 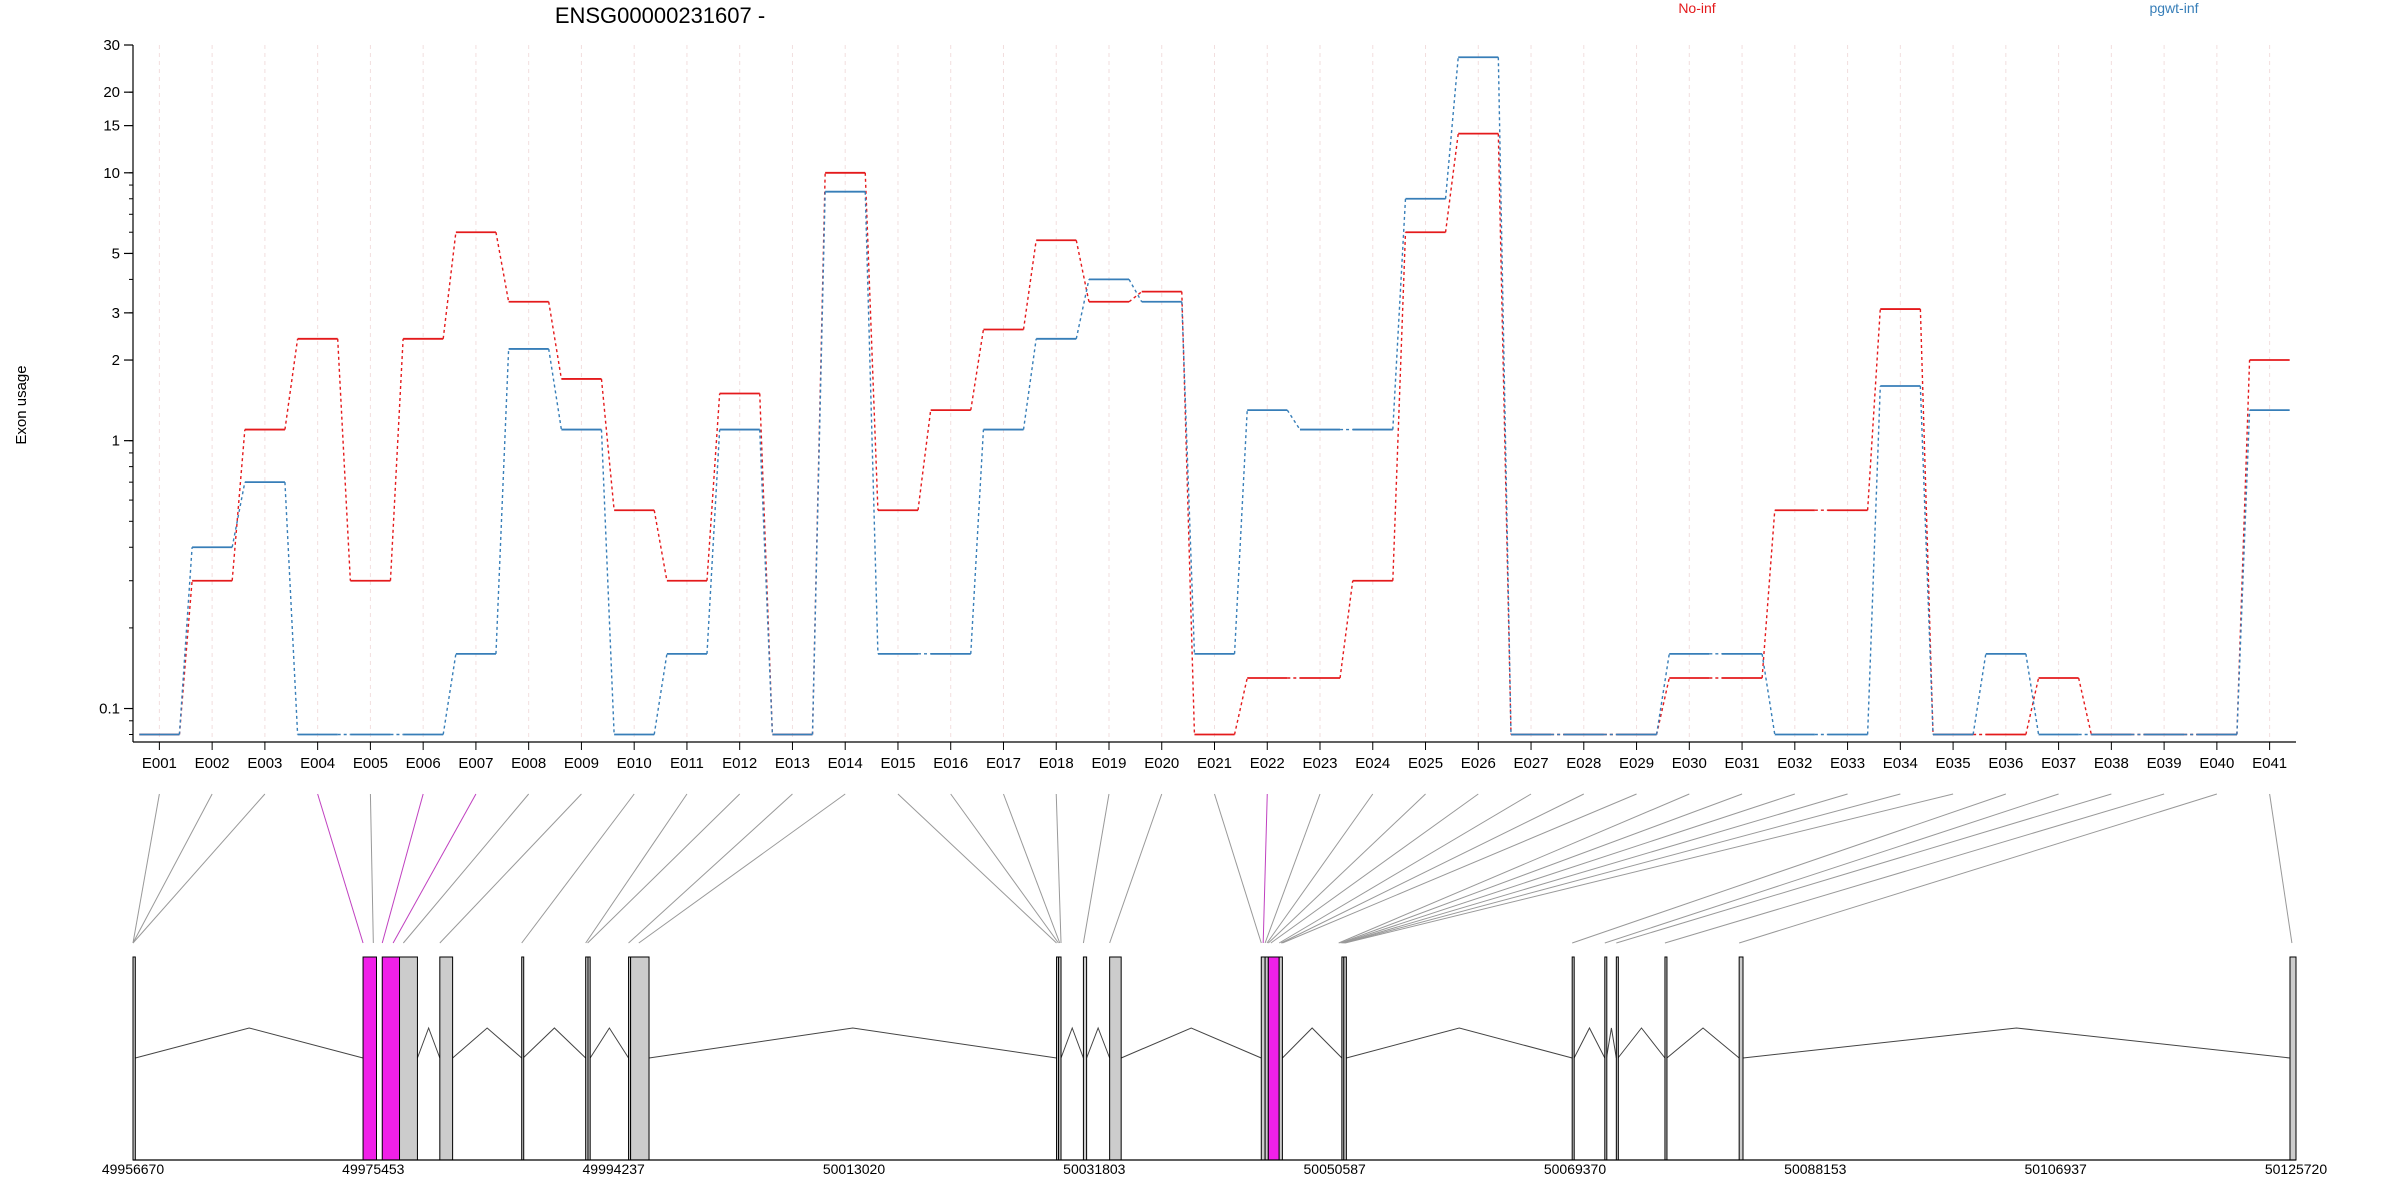 I want to click on x-tick-label-e015: E015, so click(x=897, y=763).